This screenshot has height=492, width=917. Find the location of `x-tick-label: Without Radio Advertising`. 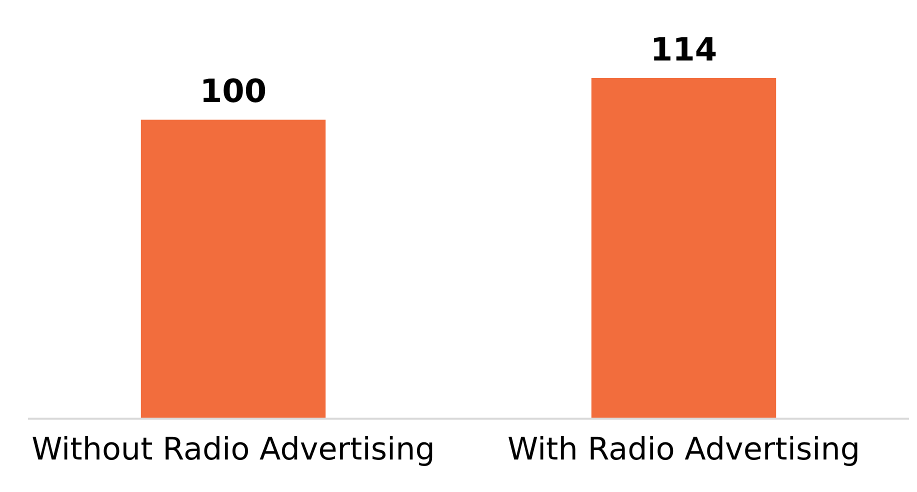

x-tick-label: Without Radio Advertising is located at coordinates (233, 449).